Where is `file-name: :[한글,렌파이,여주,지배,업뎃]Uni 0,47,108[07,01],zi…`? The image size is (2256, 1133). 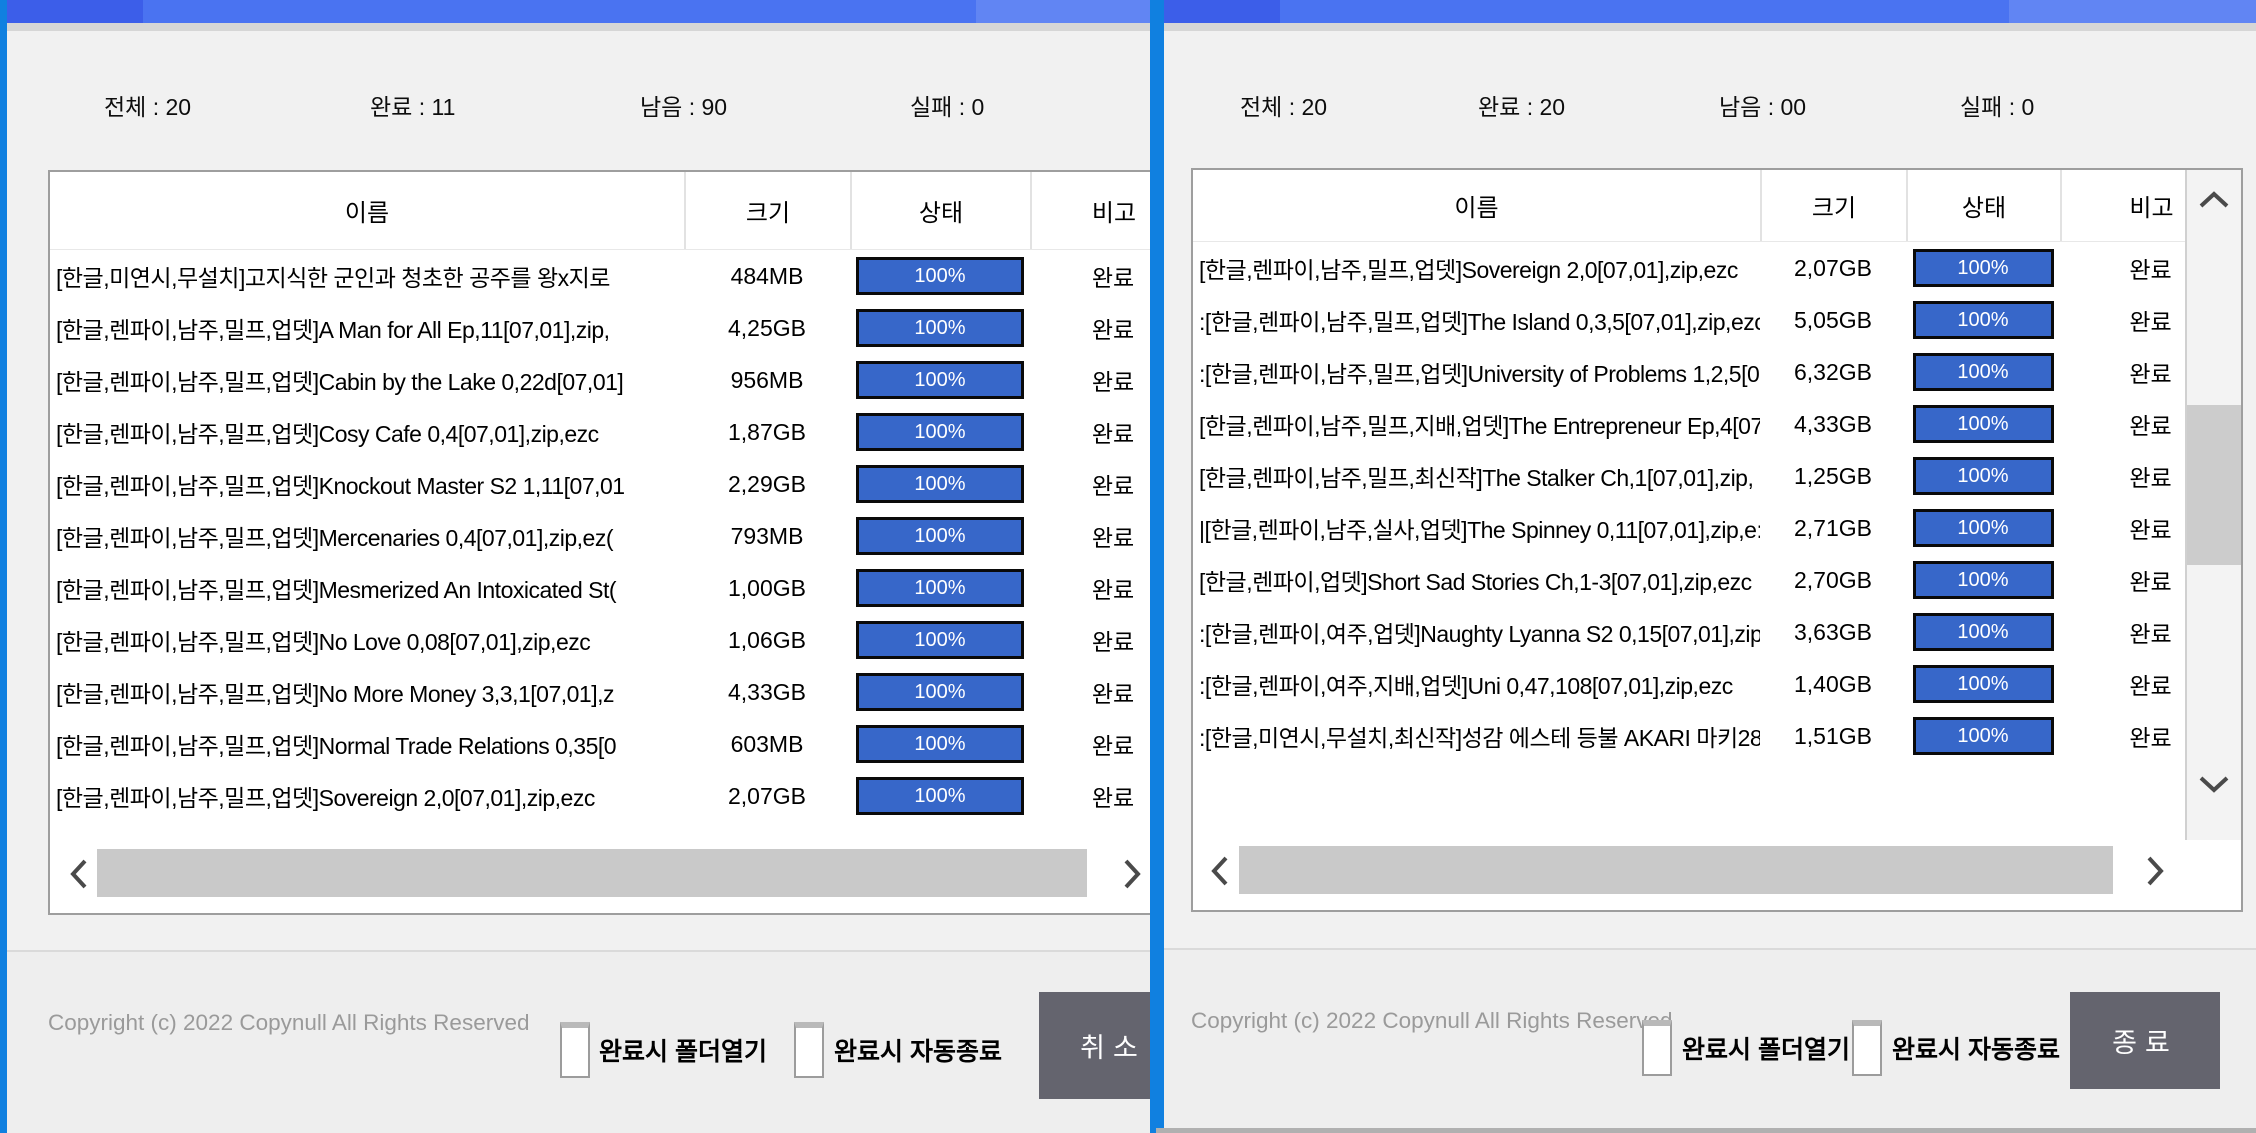 file-name: :[한글,렌파이,여주,지배,업뎃]Uni 0,47,108[07,01],zi… is located at coordinates (1466, 686).